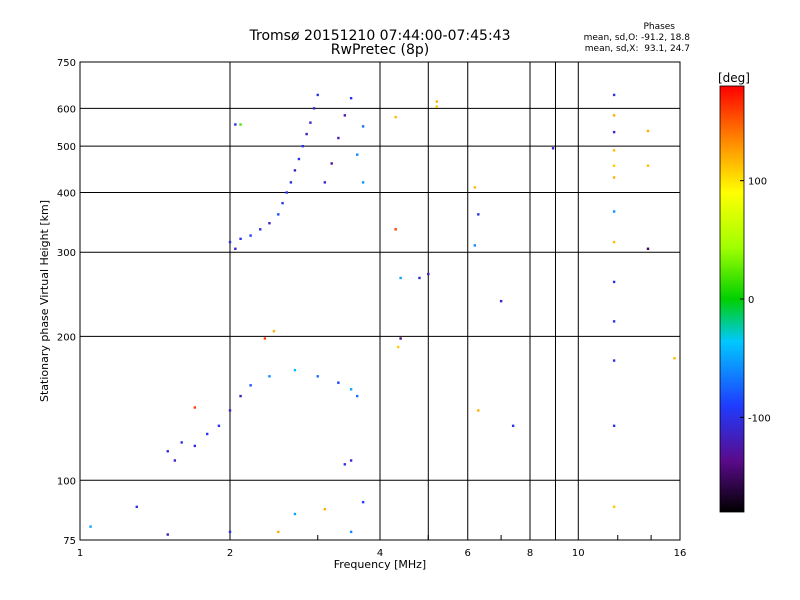 The width and height of the screenshot is (800, 600). What do you see at coordinates (751, 300) in the screenshot?
I see `colorbar-tick-label: 0` at bounding box center [751, 300].